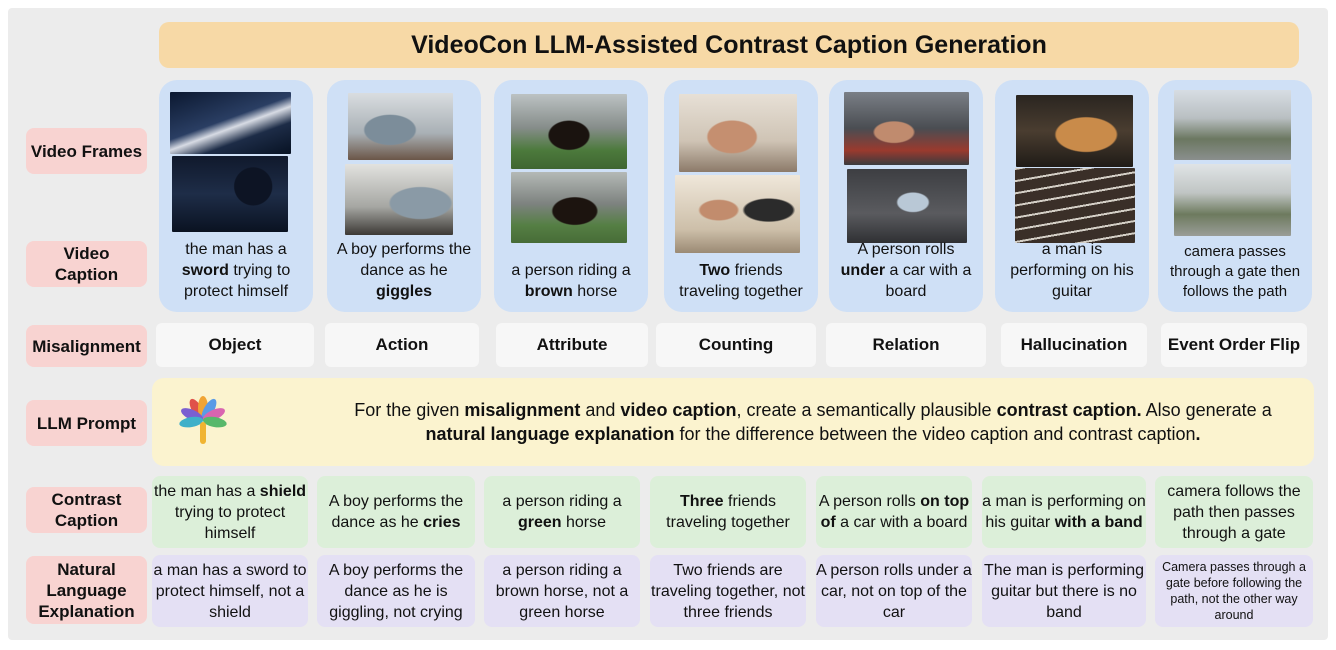 This screenshot has width=1336, height=650. What do you see at coordinates (86, 346) in the screenshot?
I see `row-label-misalignment: Misalignment` at bounding box center [86, 346].